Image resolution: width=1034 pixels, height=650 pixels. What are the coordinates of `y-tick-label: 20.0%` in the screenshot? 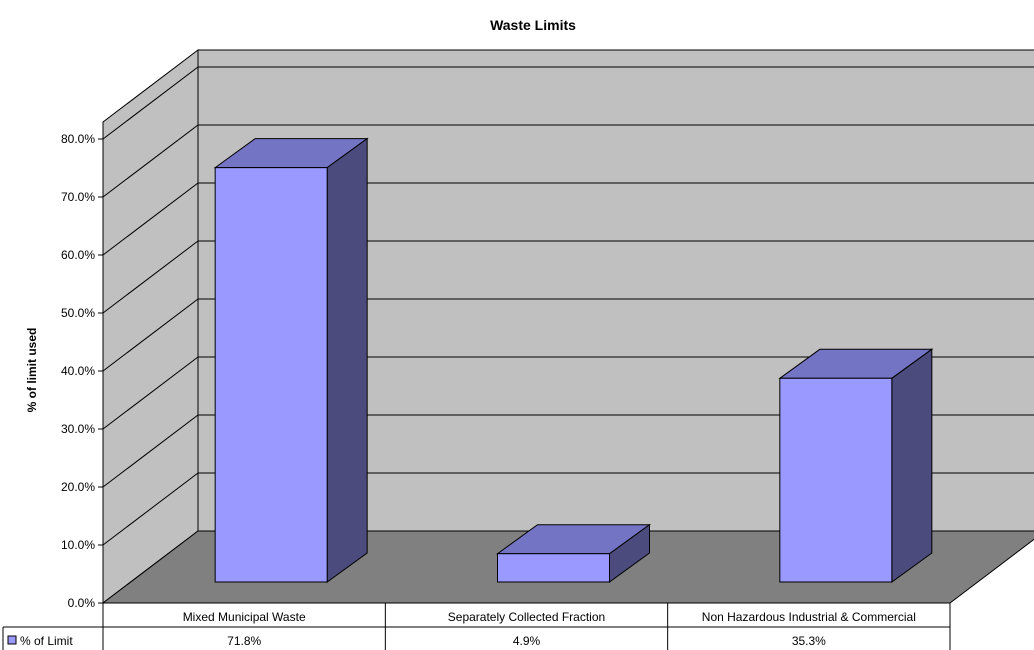 It's located at (78, 487).